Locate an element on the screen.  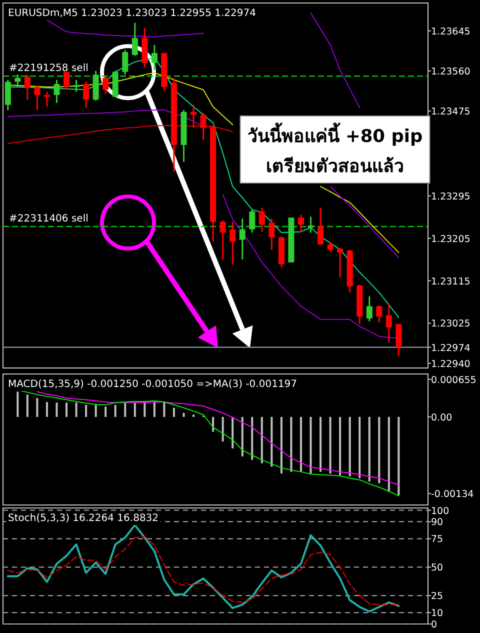
y-tick-label: 90 is located at coordinates (437, 522).